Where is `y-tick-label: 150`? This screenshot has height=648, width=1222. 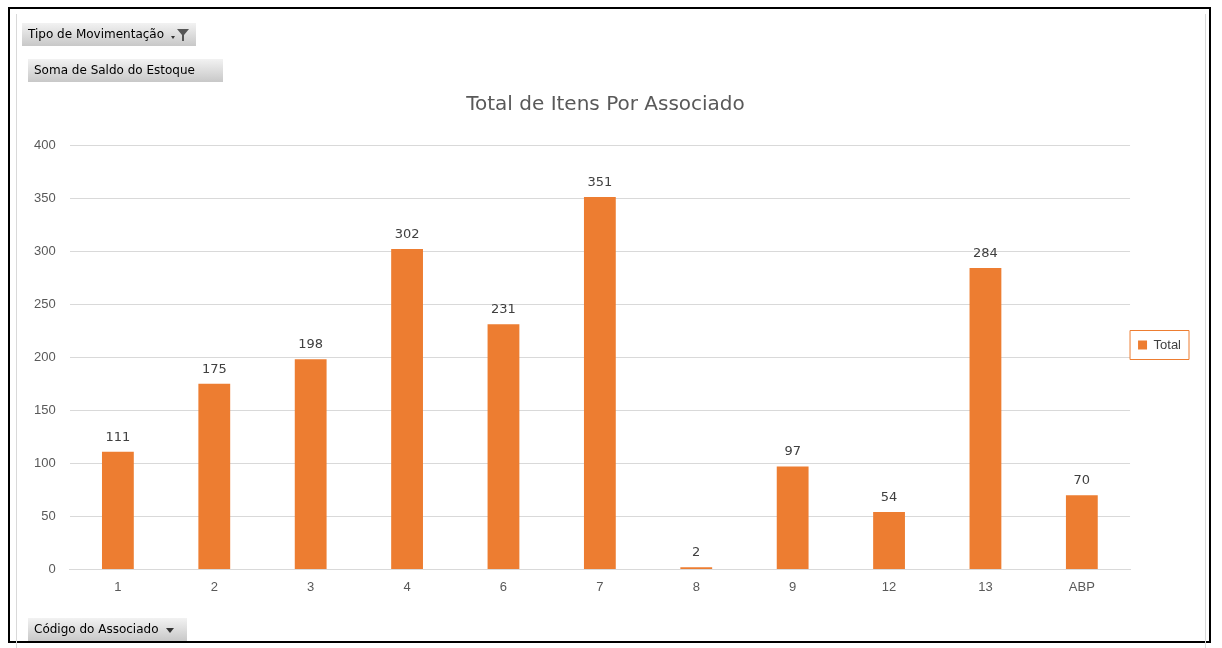 y-tick-label: 150 is located at coordinates (44, 409).